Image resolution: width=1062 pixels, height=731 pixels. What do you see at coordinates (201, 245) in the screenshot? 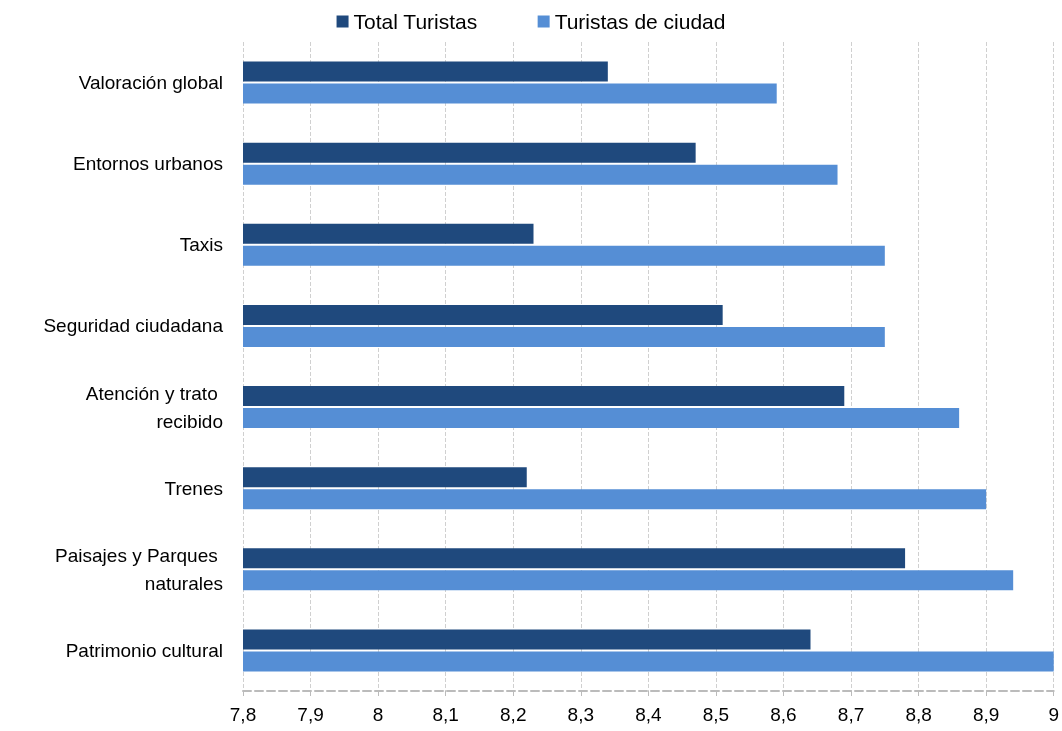
I see `y-tick-label: Taxis` at bounding box center [201, 245].